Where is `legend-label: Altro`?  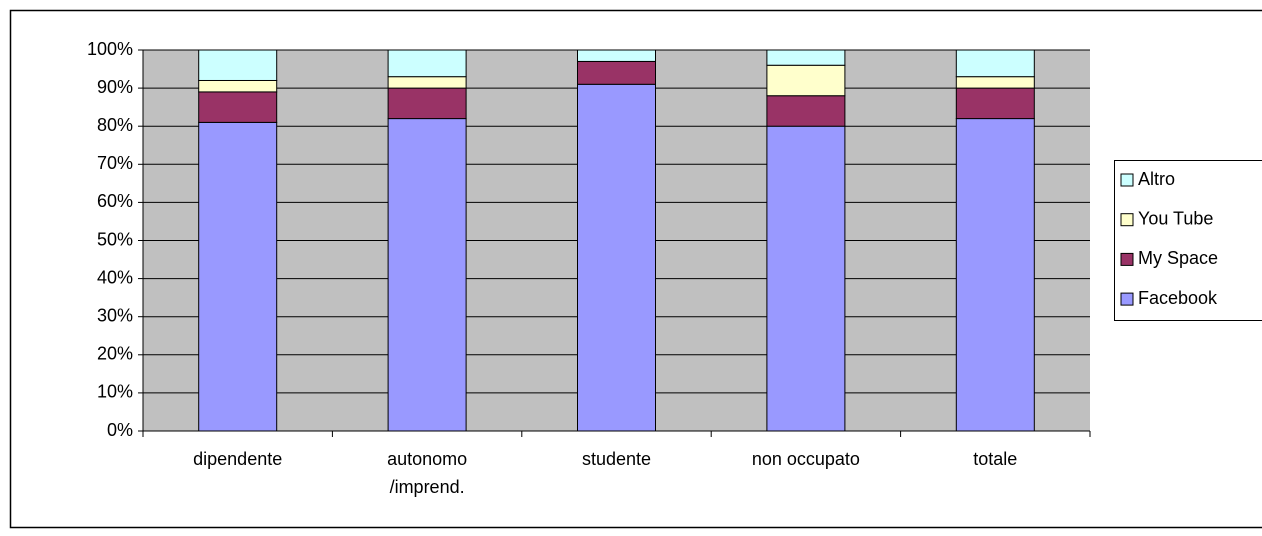 legend-label: Altro is located at coordinates (1156, 179).